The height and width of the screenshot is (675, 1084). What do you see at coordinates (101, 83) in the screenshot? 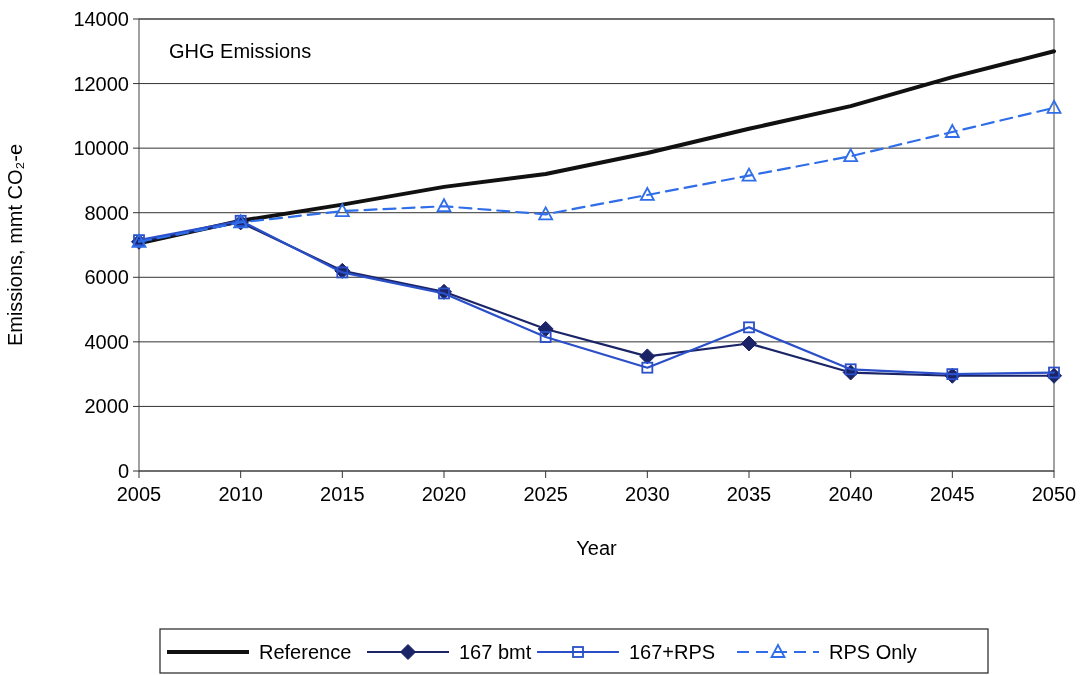
I see `y-tick-label: 12000` at bounding box center [101, 83].